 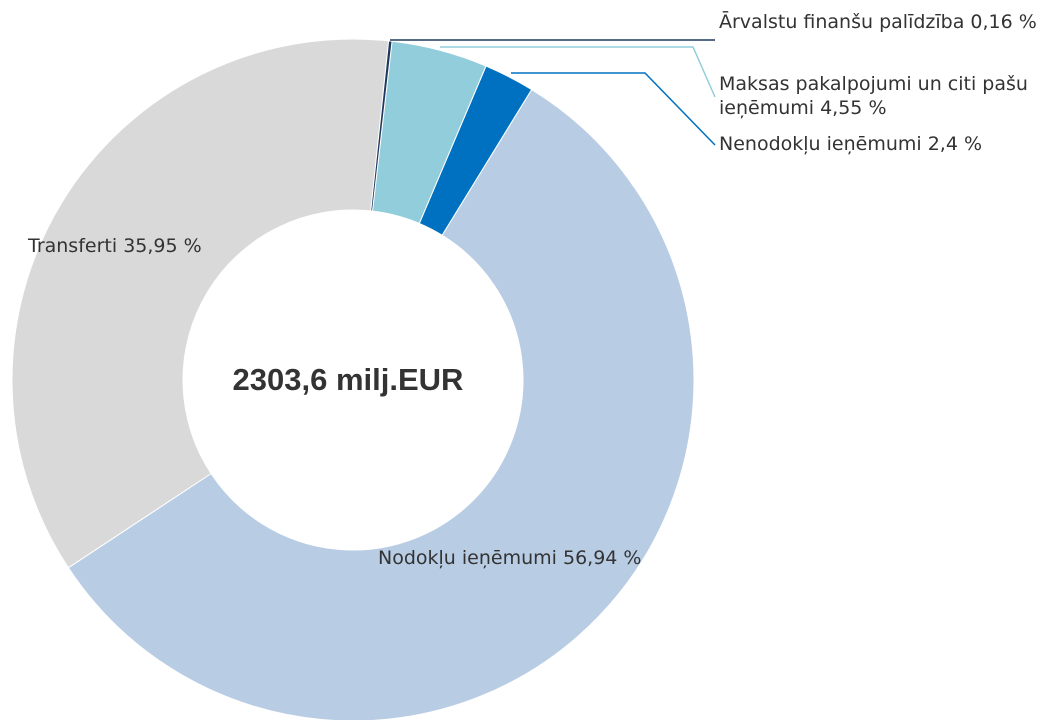 What do you see at coordinates (73, 246) in the screenshot?
I see `category-name: Transferti` at bounding box center [73, 246].